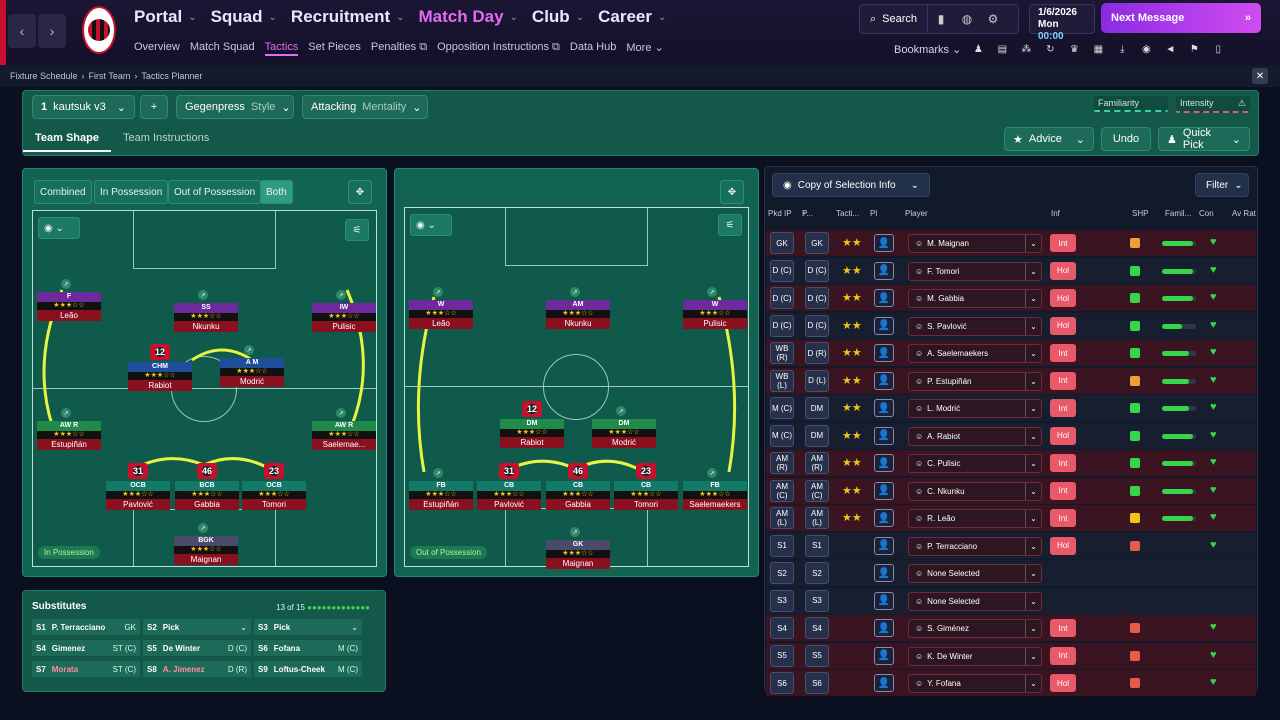 This screenshot has width=1280, height=720. I want to click on flag-icon: ⚑, so click(1194, 49).